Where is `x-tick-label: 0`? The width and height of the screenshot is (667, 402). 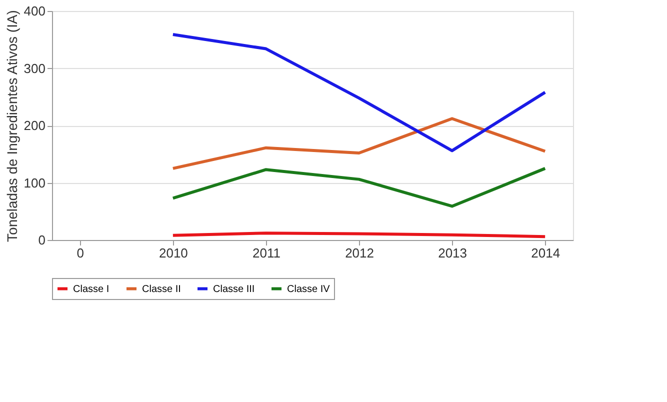
x-tick-label: 0 is located at coordinates (80, 253).